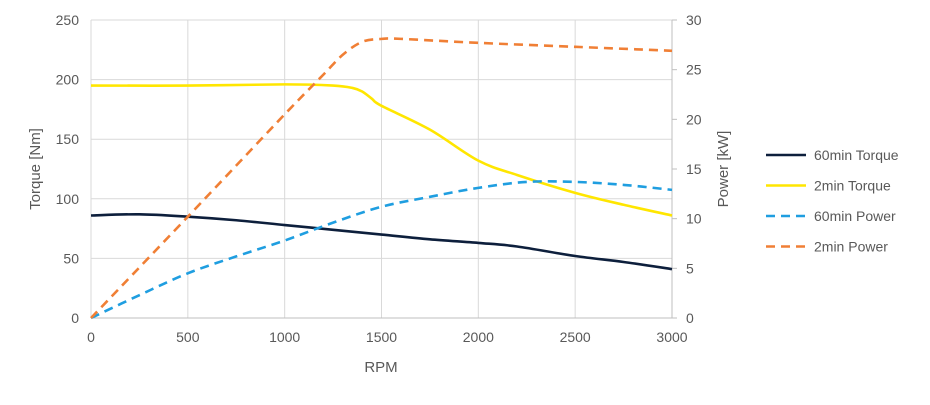 Image resolution: width=930 pixels, height=405 pixels. Describe the element at coordinates (723, 169) in the screenshot. I see `y2-axis-label: Power [kW]` at that location.